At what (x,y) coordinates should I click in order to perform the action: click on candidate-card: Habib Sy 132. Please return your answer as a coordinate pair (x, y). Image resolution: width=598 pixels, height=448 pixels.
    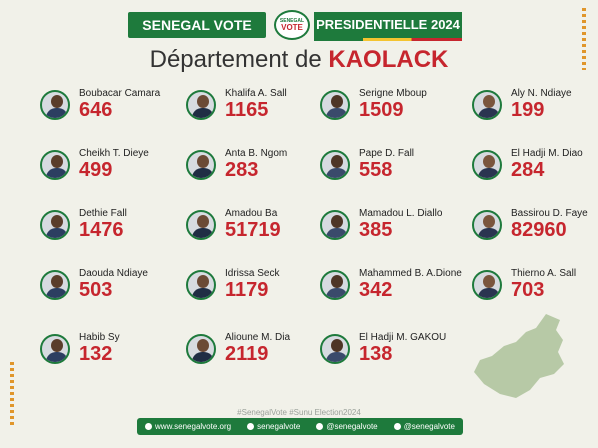
    Looking at the image, I should click on (110, 355).